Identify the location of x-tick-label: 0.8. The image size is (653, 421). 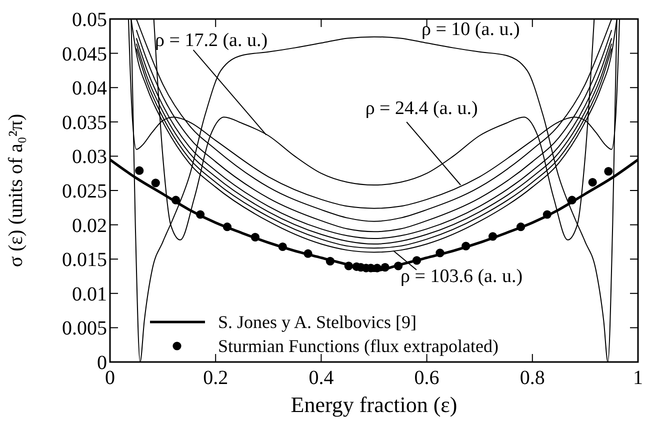
(532, 378).